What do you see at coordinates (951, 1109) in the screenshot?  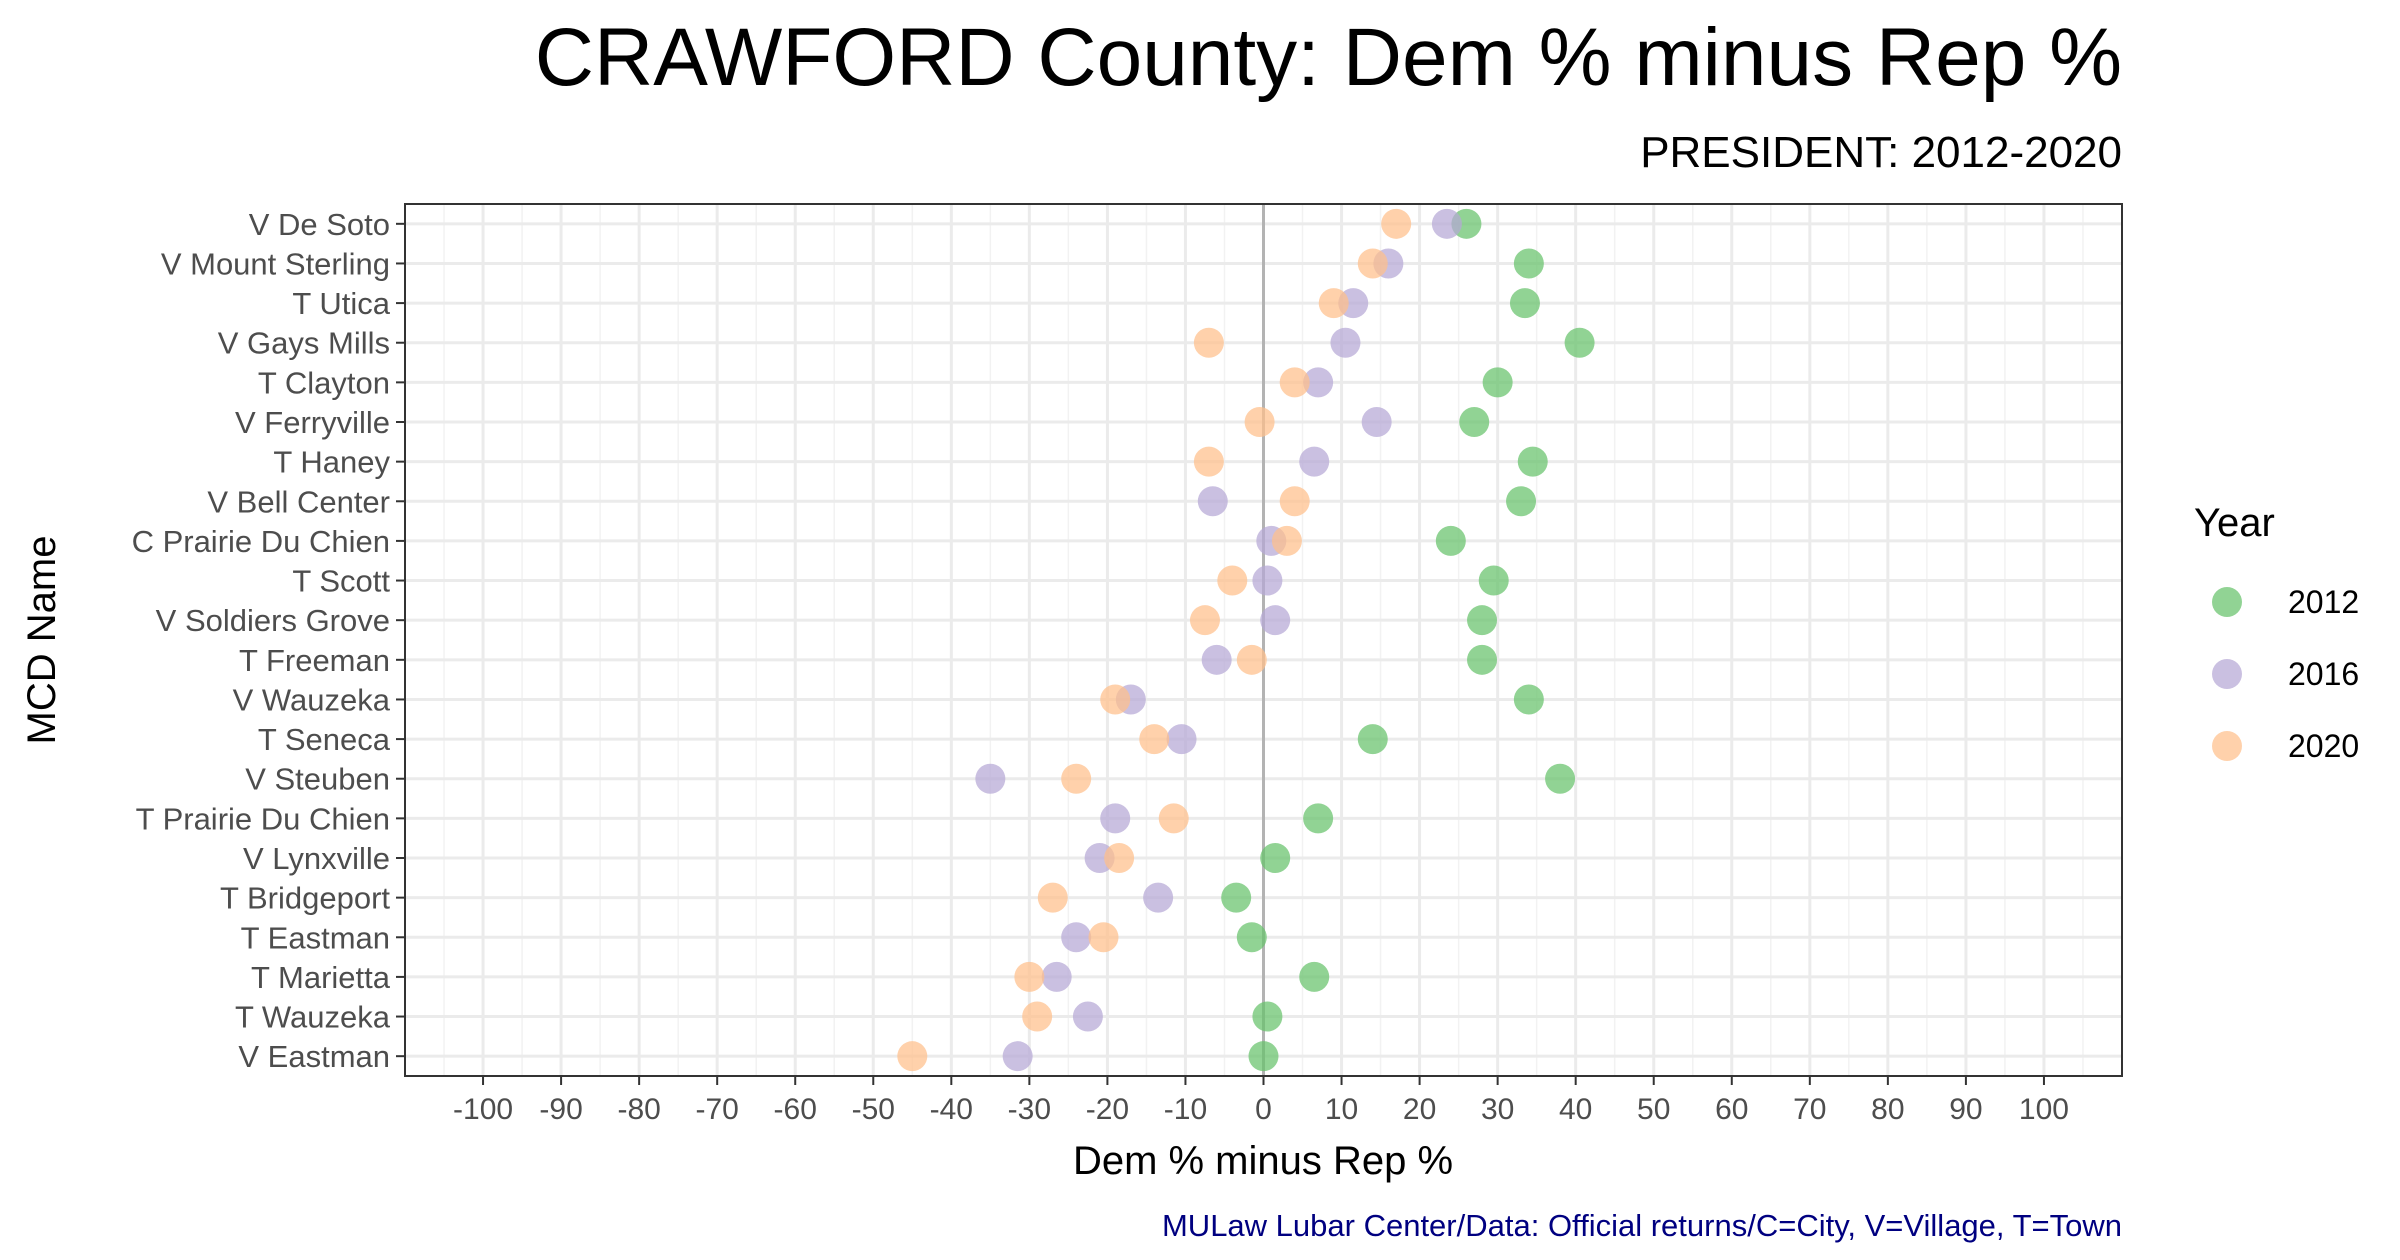 I see `x-tick-label: -40` at bounding box center [951, 1109].